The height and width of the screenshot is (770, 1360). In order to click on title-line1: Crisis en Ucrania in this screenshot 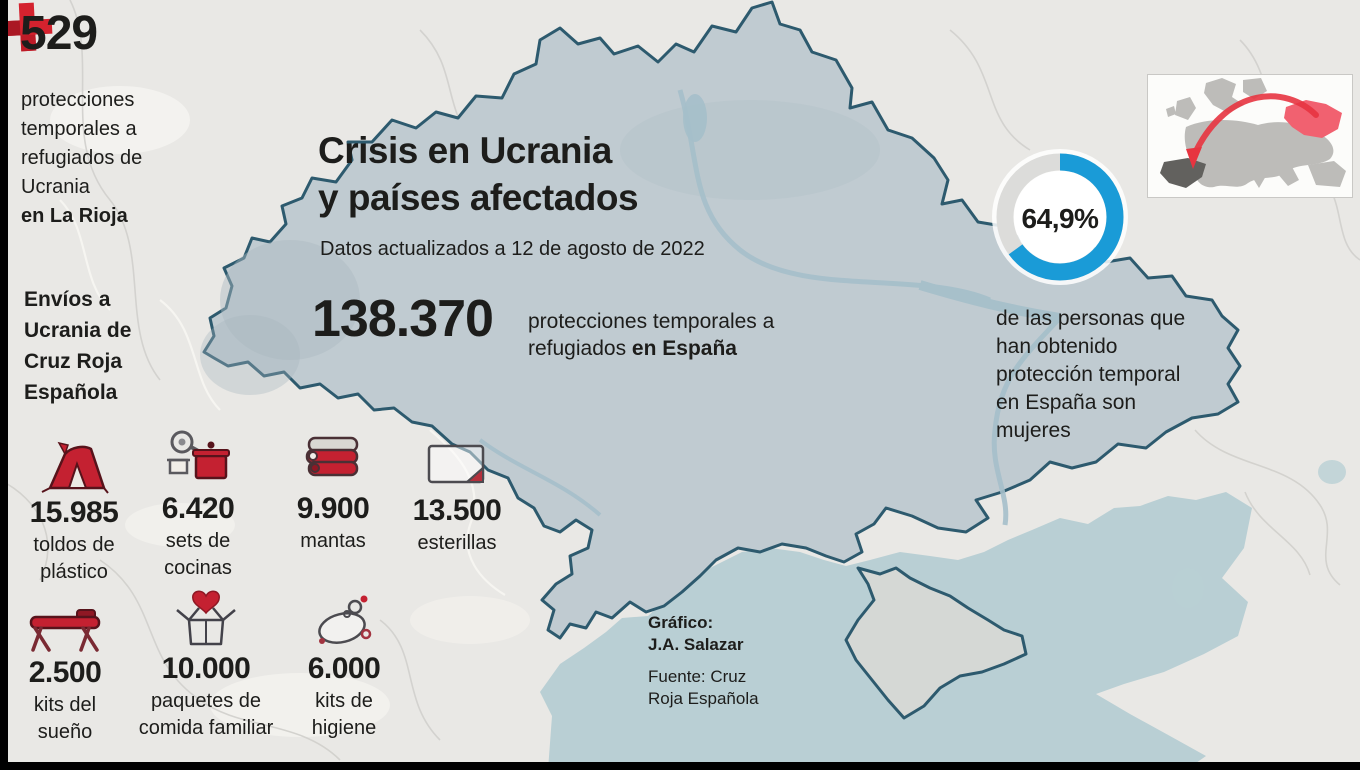, I will do `click(465, 150)`.